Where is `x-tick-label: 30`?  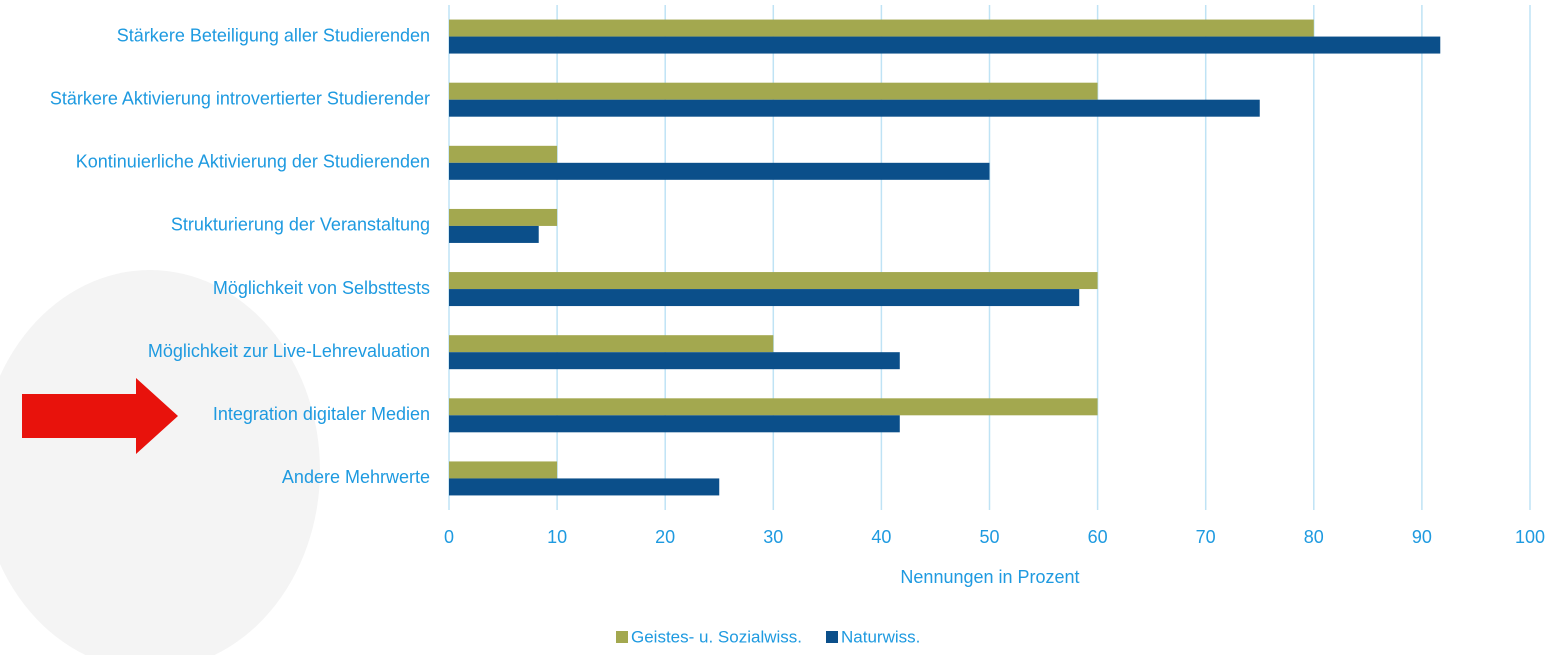 x-tick-label: 30 is located at coordinates (773, 537).